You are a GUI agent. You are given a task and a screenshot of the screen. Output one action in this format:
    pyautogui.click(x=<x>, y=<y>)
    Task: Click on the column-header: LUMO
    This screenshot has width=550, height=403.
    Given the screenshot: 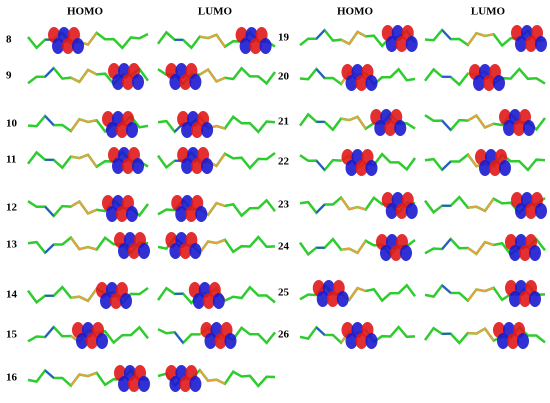 What is the action you would take?
    pyautogui.click(x=488, y=12)
    